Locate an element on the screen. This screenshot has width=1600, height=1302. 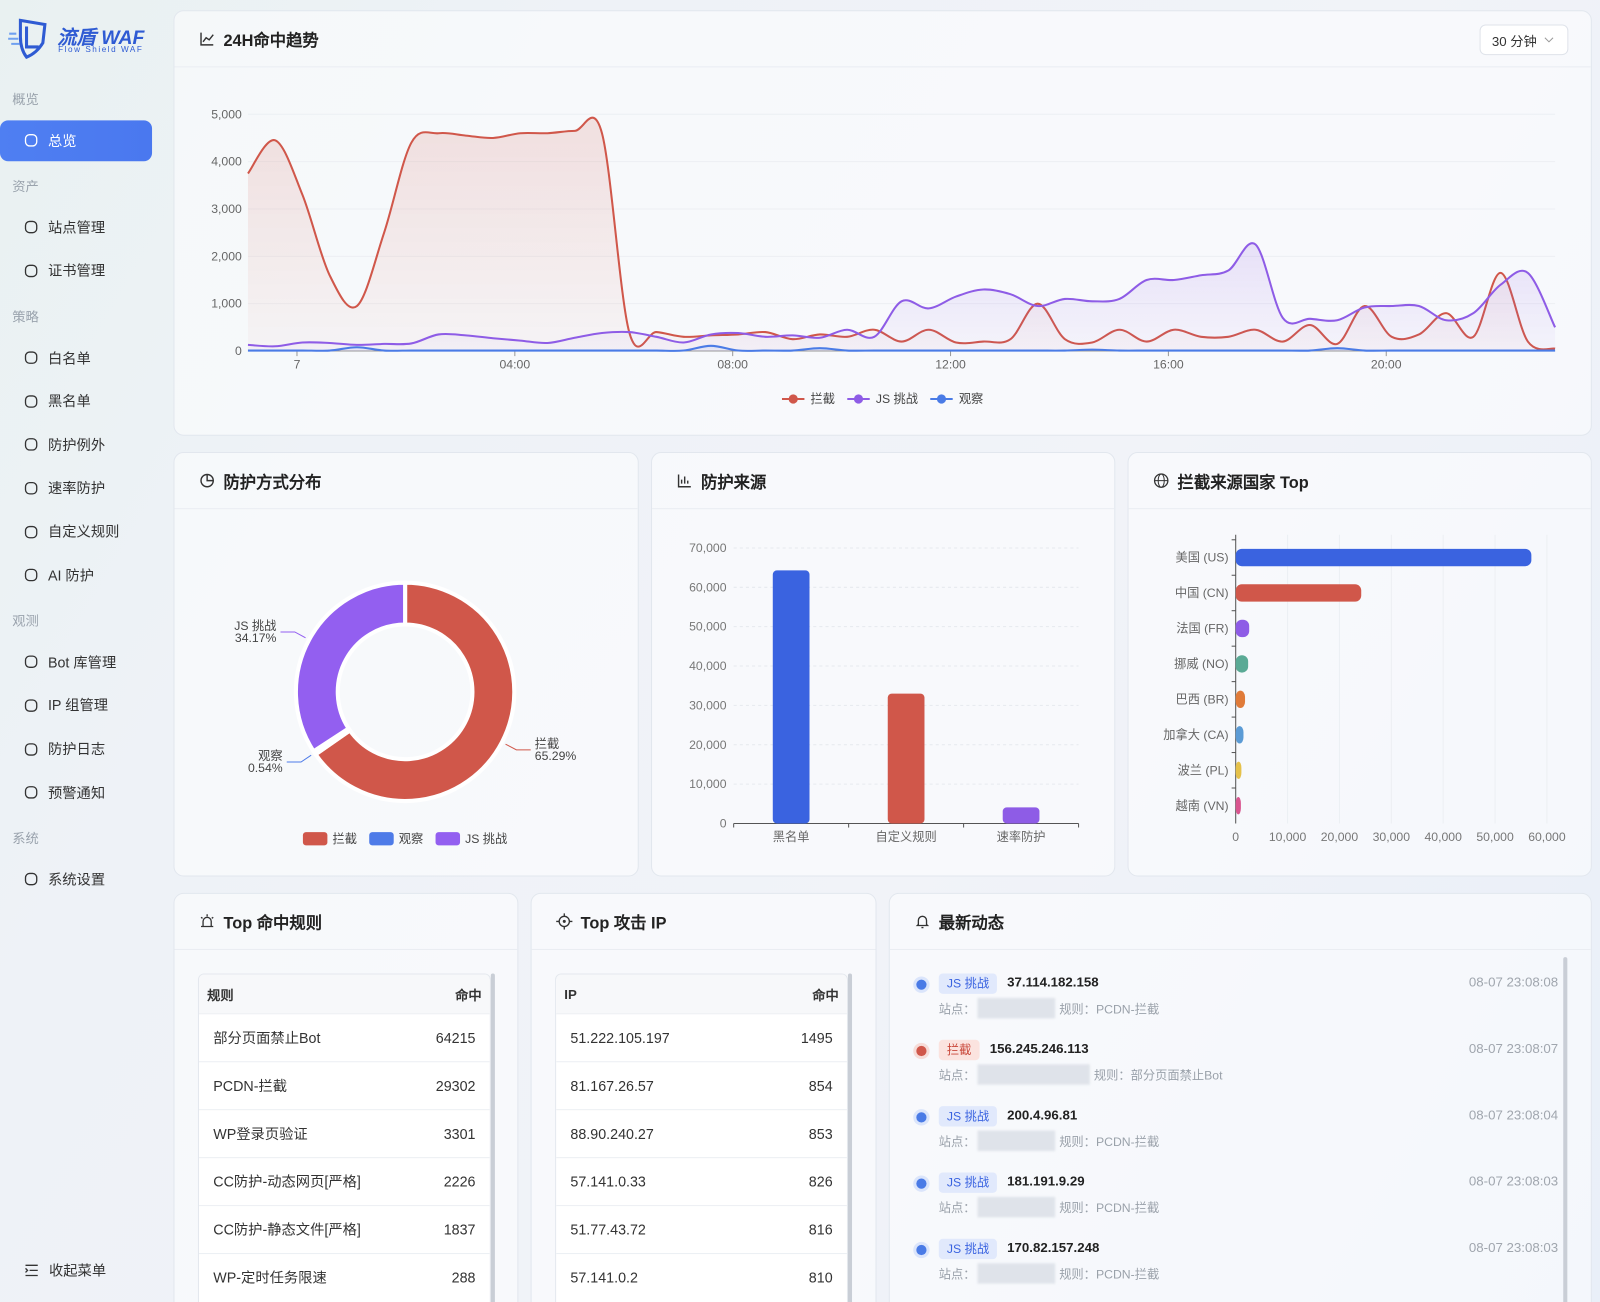
menu-item: 速率防护 is located at coordinates (76, 488).